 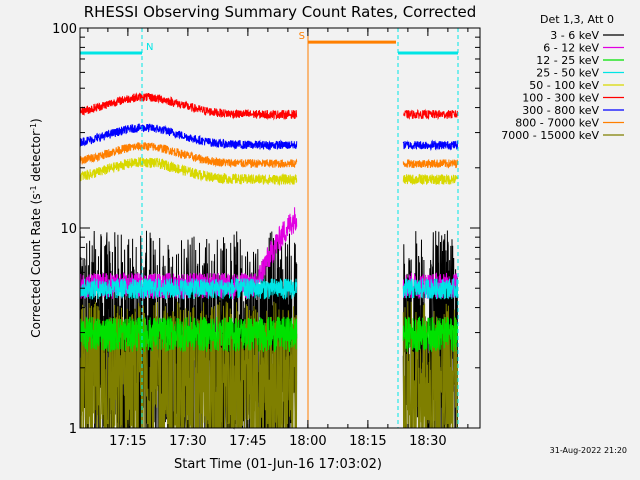 I want to click on y-axis-label: Corrected Count Rate (s-1 detector-1), so click(x=36, y=227).